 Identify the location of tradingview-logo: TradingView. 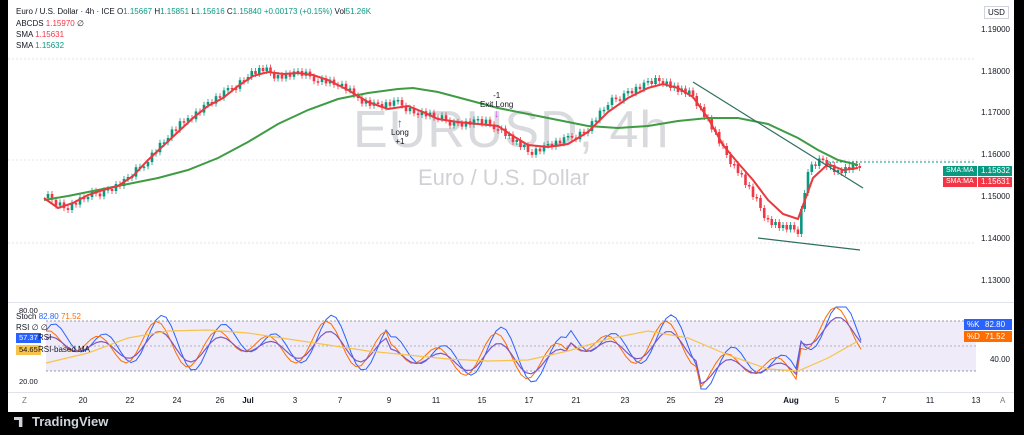
(61, 421).